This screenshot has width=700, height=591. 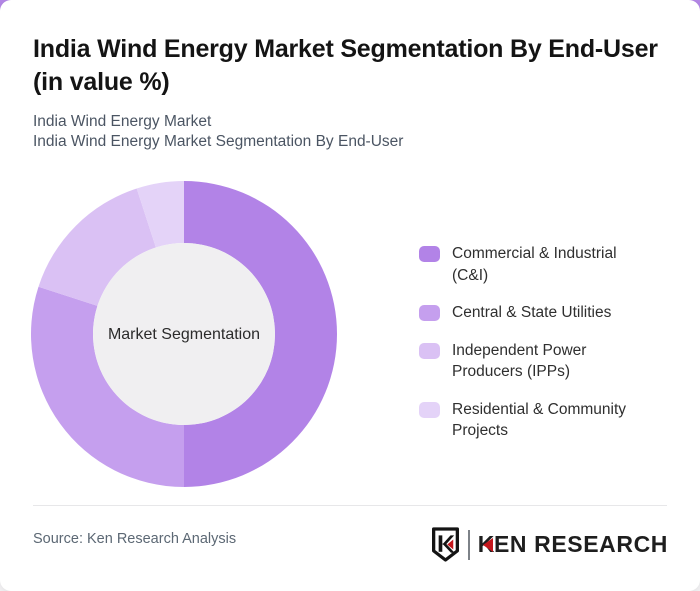 I want to click on ken-research-logo: KEN RESEARCH, so click(x=549, y=544).